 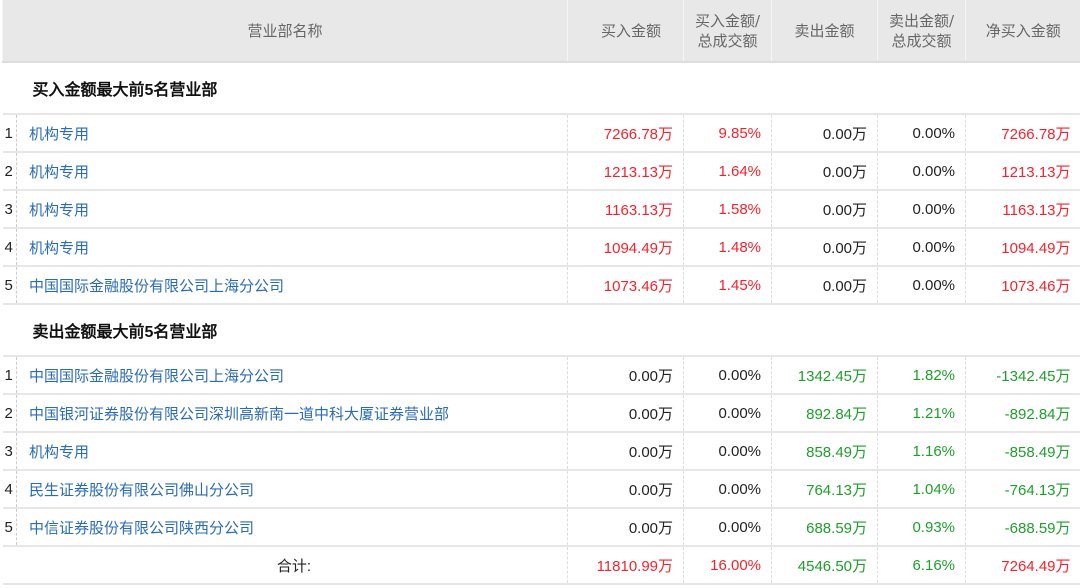 What do you see at coordinates (625, 209) in the screenshot?
I see `buy-amount: 1163.13万` at bounding box center [625, 209].